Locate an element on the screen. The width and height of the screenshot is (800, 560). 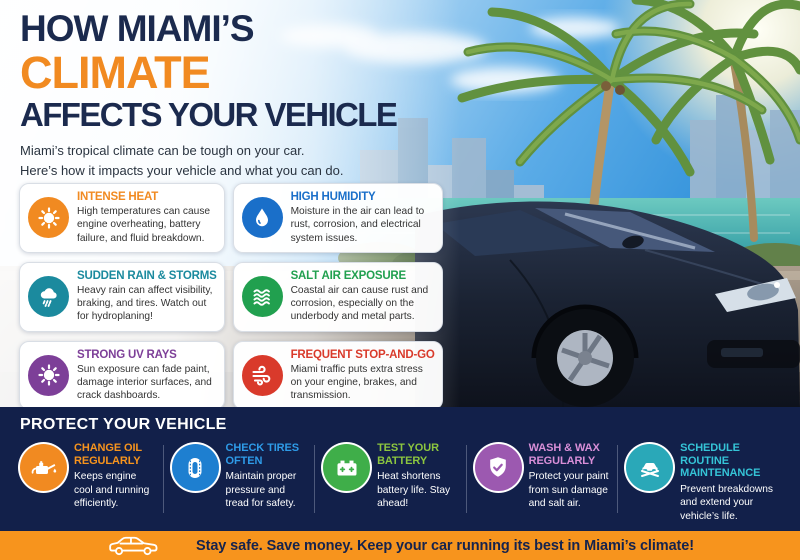
water-drop-icon is located at coordinates (262, 218).